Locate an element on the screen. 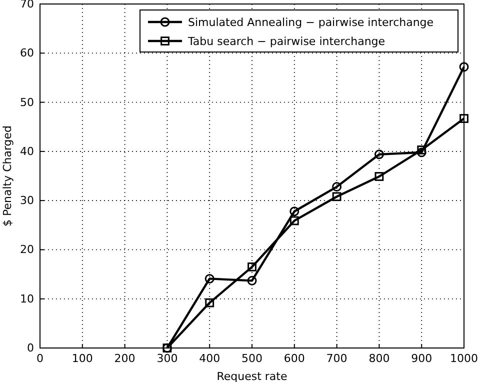 The width and height of the screenshot is (480, 382). x-tick-label: 700 is located at coordinates (337, 358).